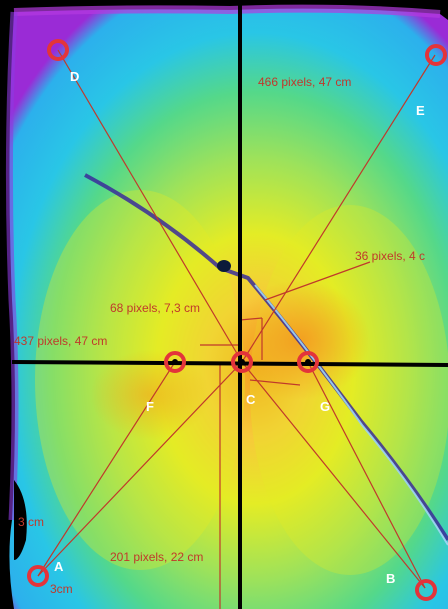 The width and height of the screenshot is (448, 609). Describe the element at coordinates (366, 475) in the screenshot. I see `line-g-b` at that location.